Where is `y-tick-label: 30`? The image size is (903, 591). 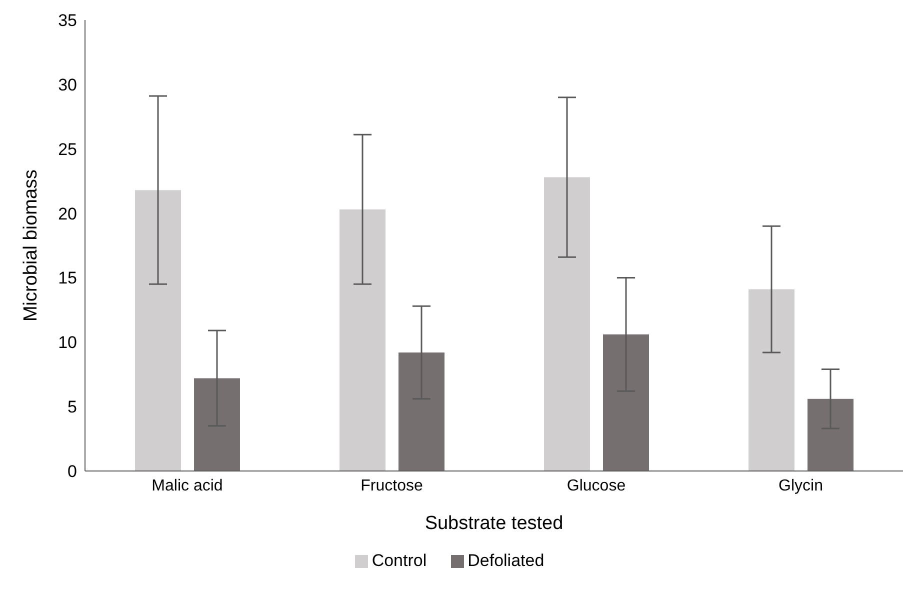 y-tick-label: 30 is located at coordinates (67, 84).